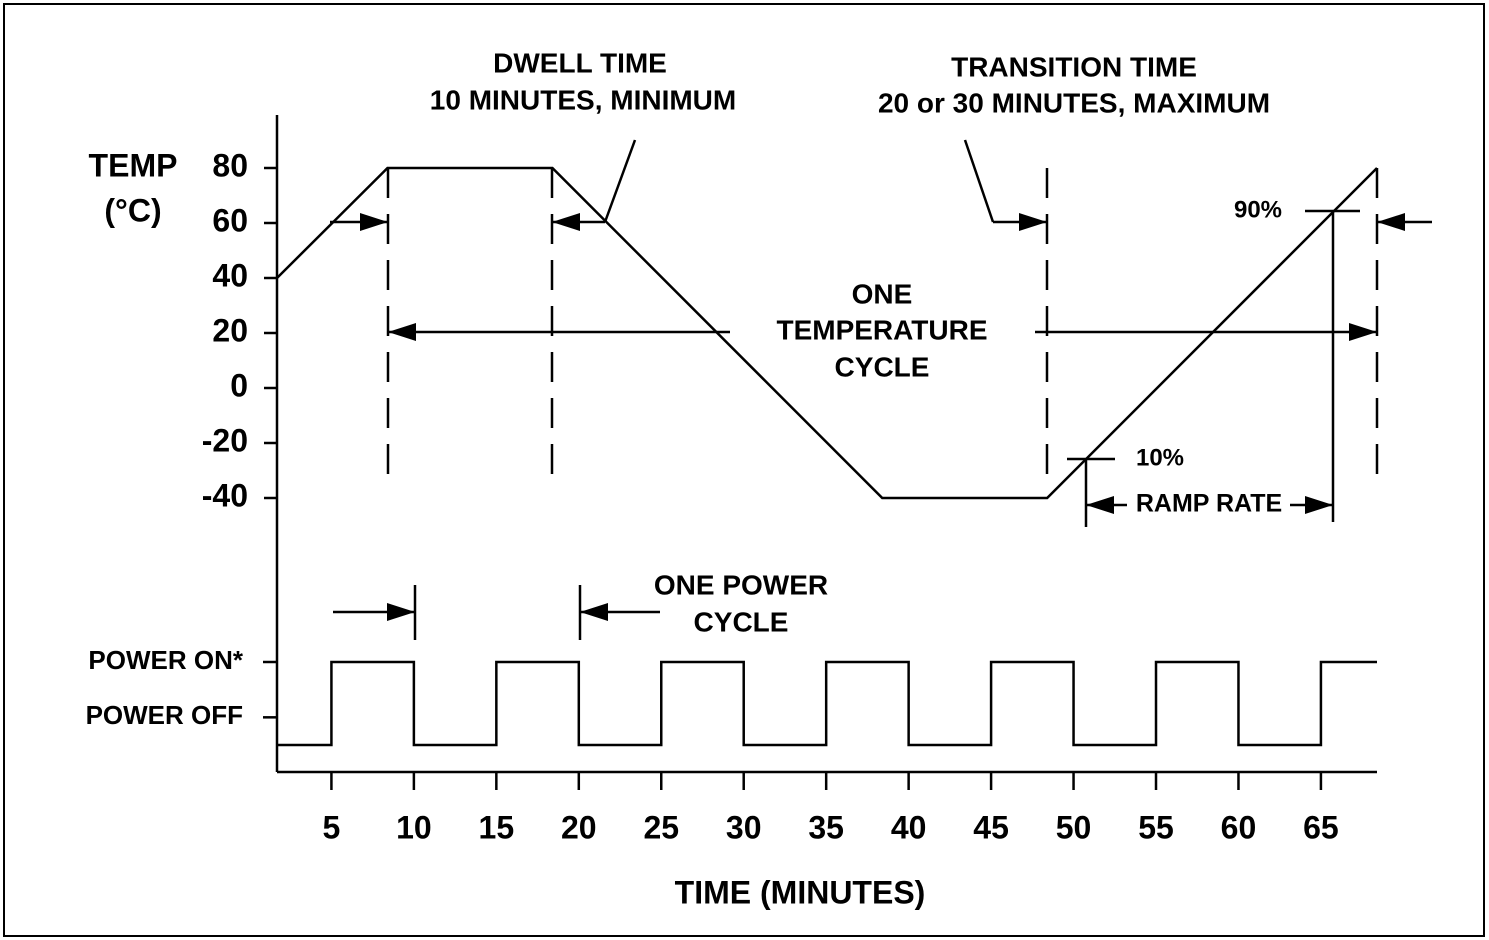 The width and height of the screenshot is (1489, 940). I want to click on x-tick-label: 15, so click(497, 827).